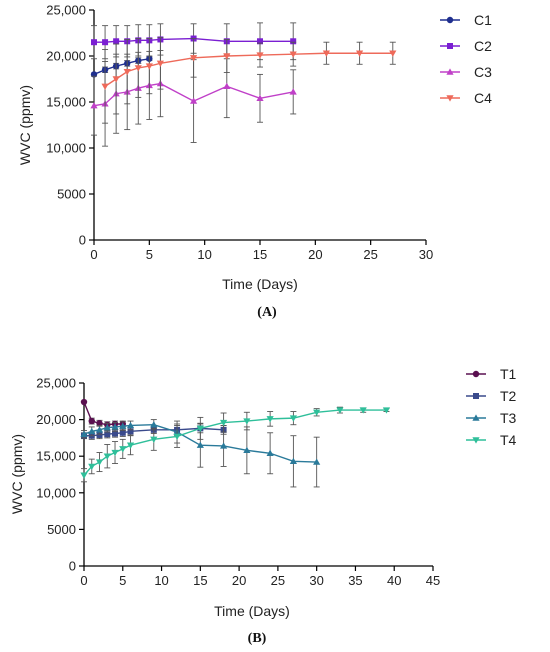 The width and height of the screenshot is (550, 652). Describe the element at coordinates (200, 453) in the screenshot. I see `series-t3` at that location.